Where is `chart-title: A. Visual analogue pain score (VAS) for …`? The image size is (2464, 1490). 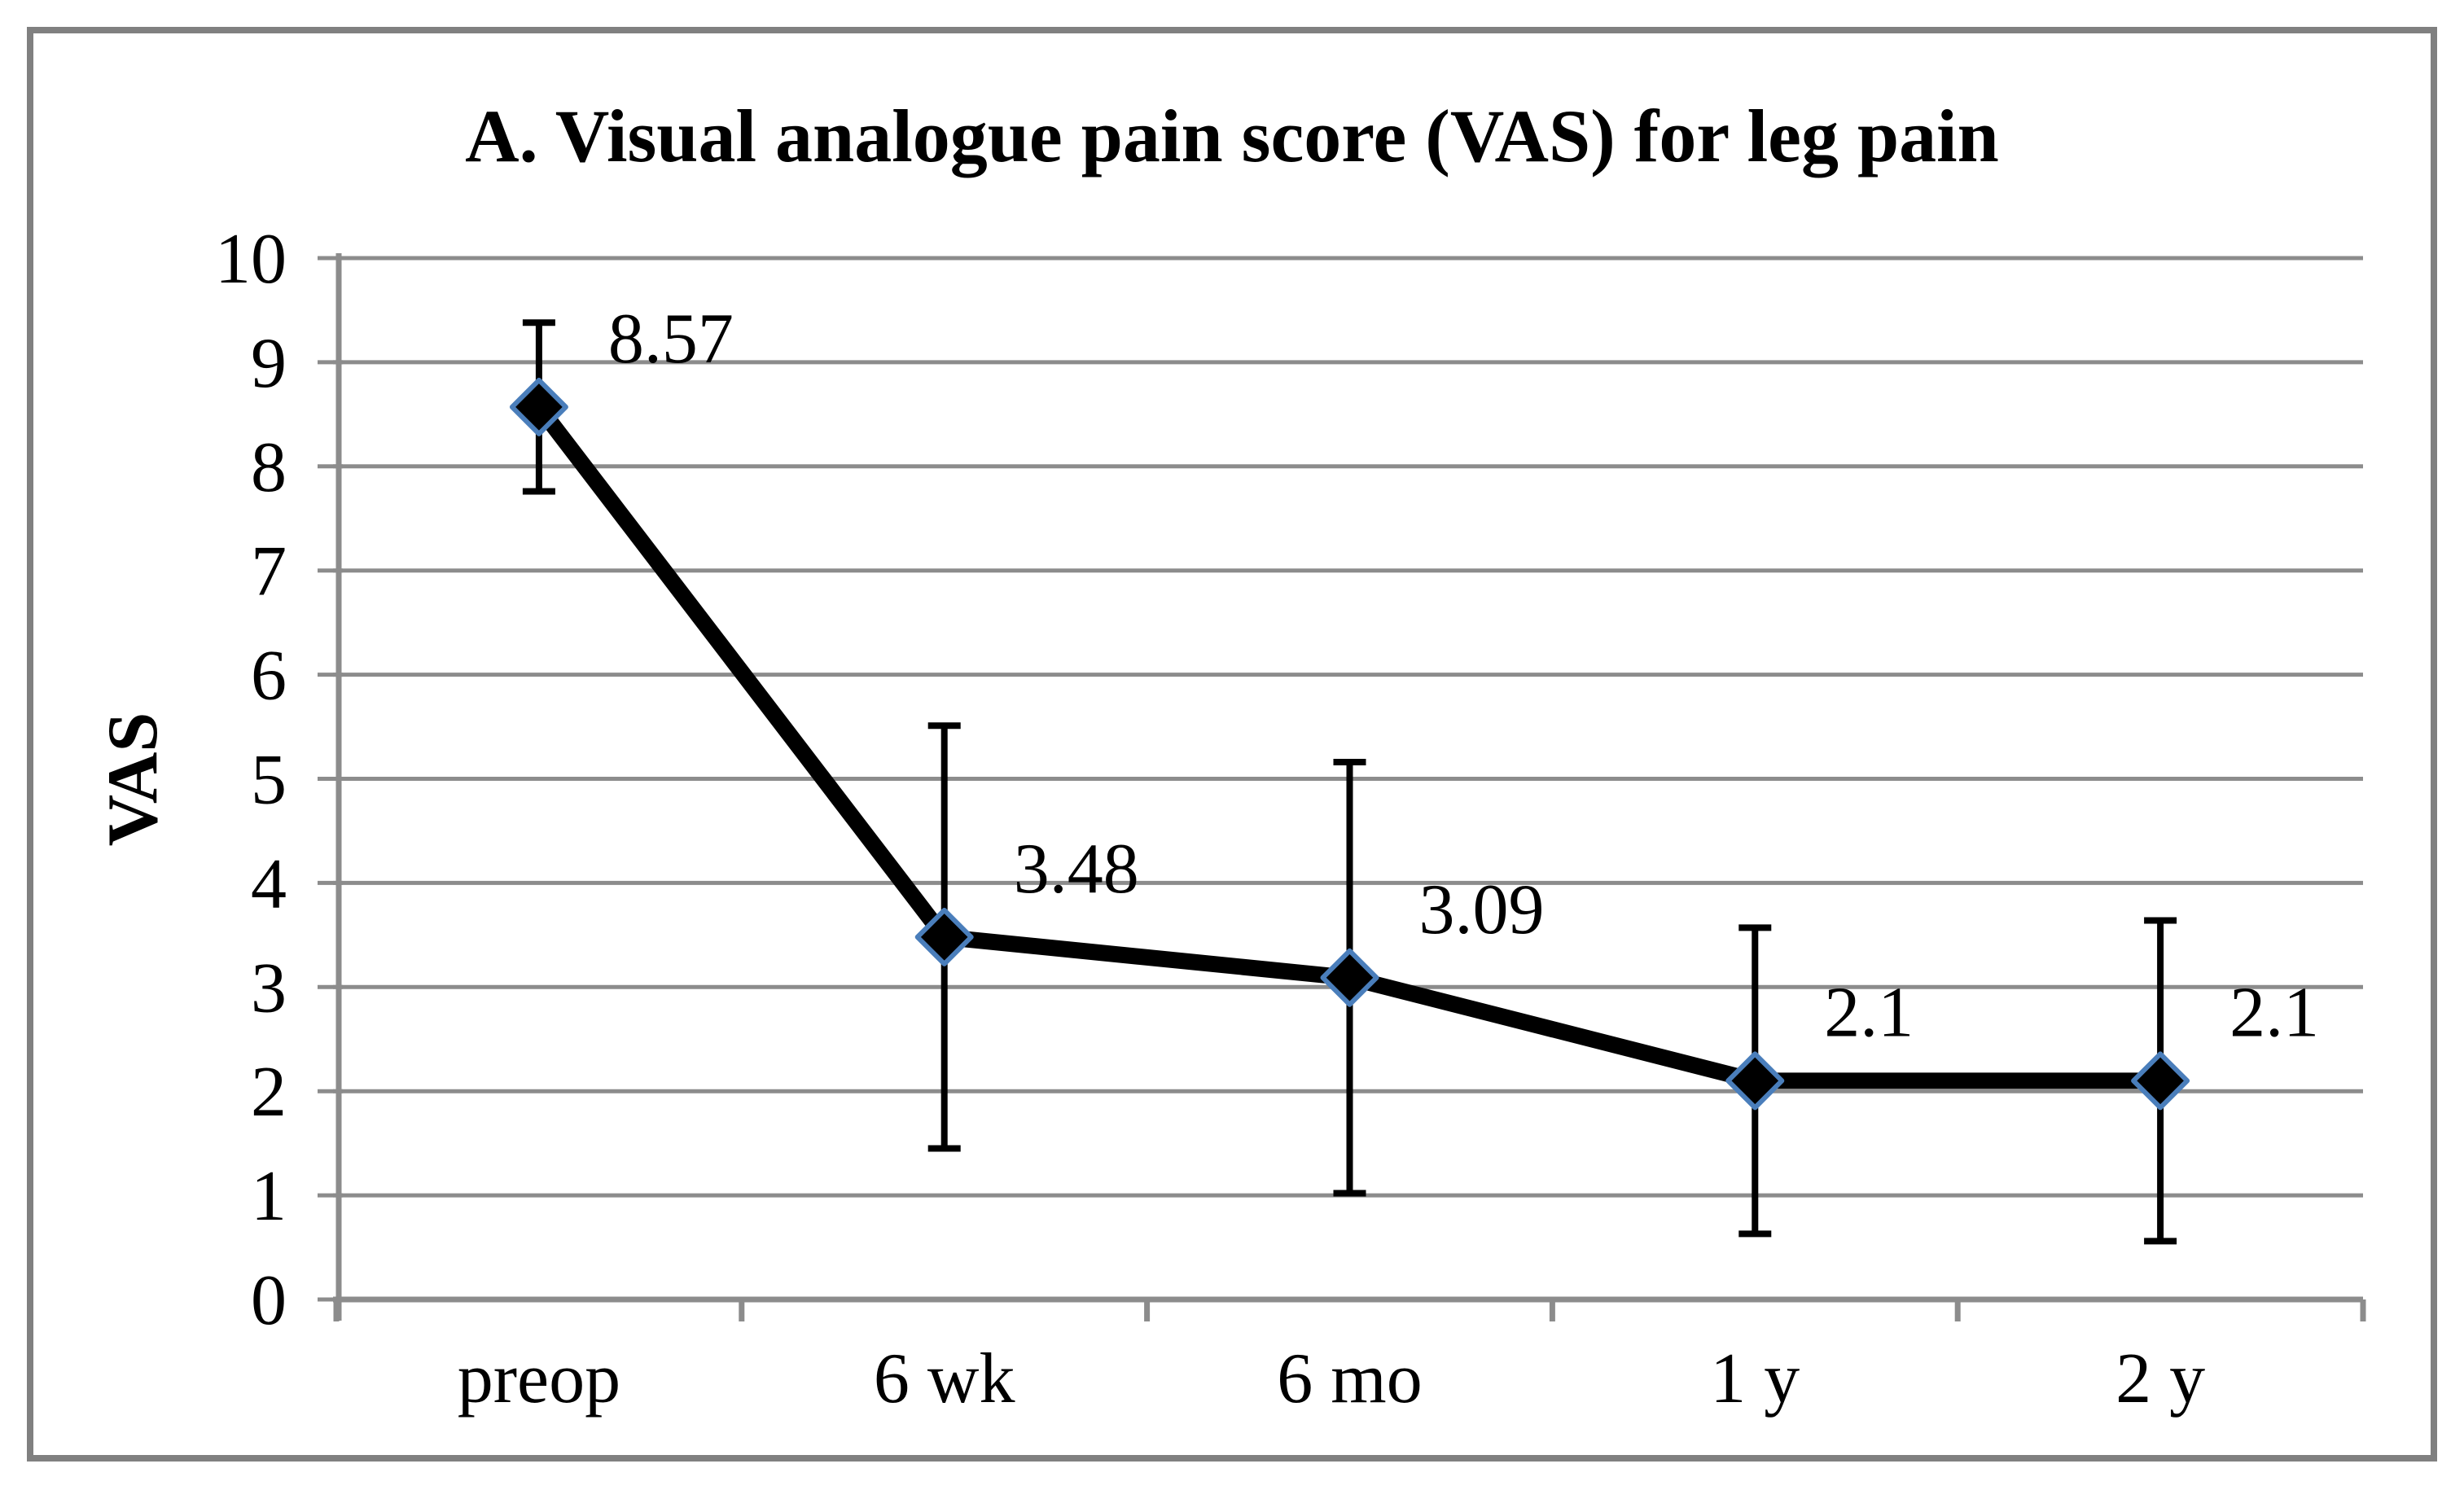 chart-title: A. Visual analogue pain score (VAS) for … is located at coordinates (1232, 135).